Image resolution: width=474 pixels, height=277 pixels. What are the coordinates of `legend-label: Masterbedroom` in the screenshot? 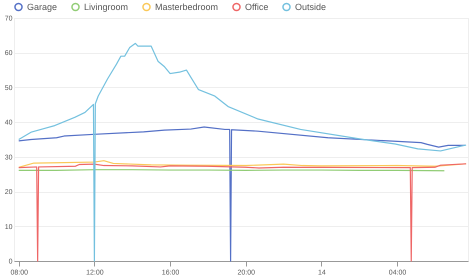 It's located at (186, 7).